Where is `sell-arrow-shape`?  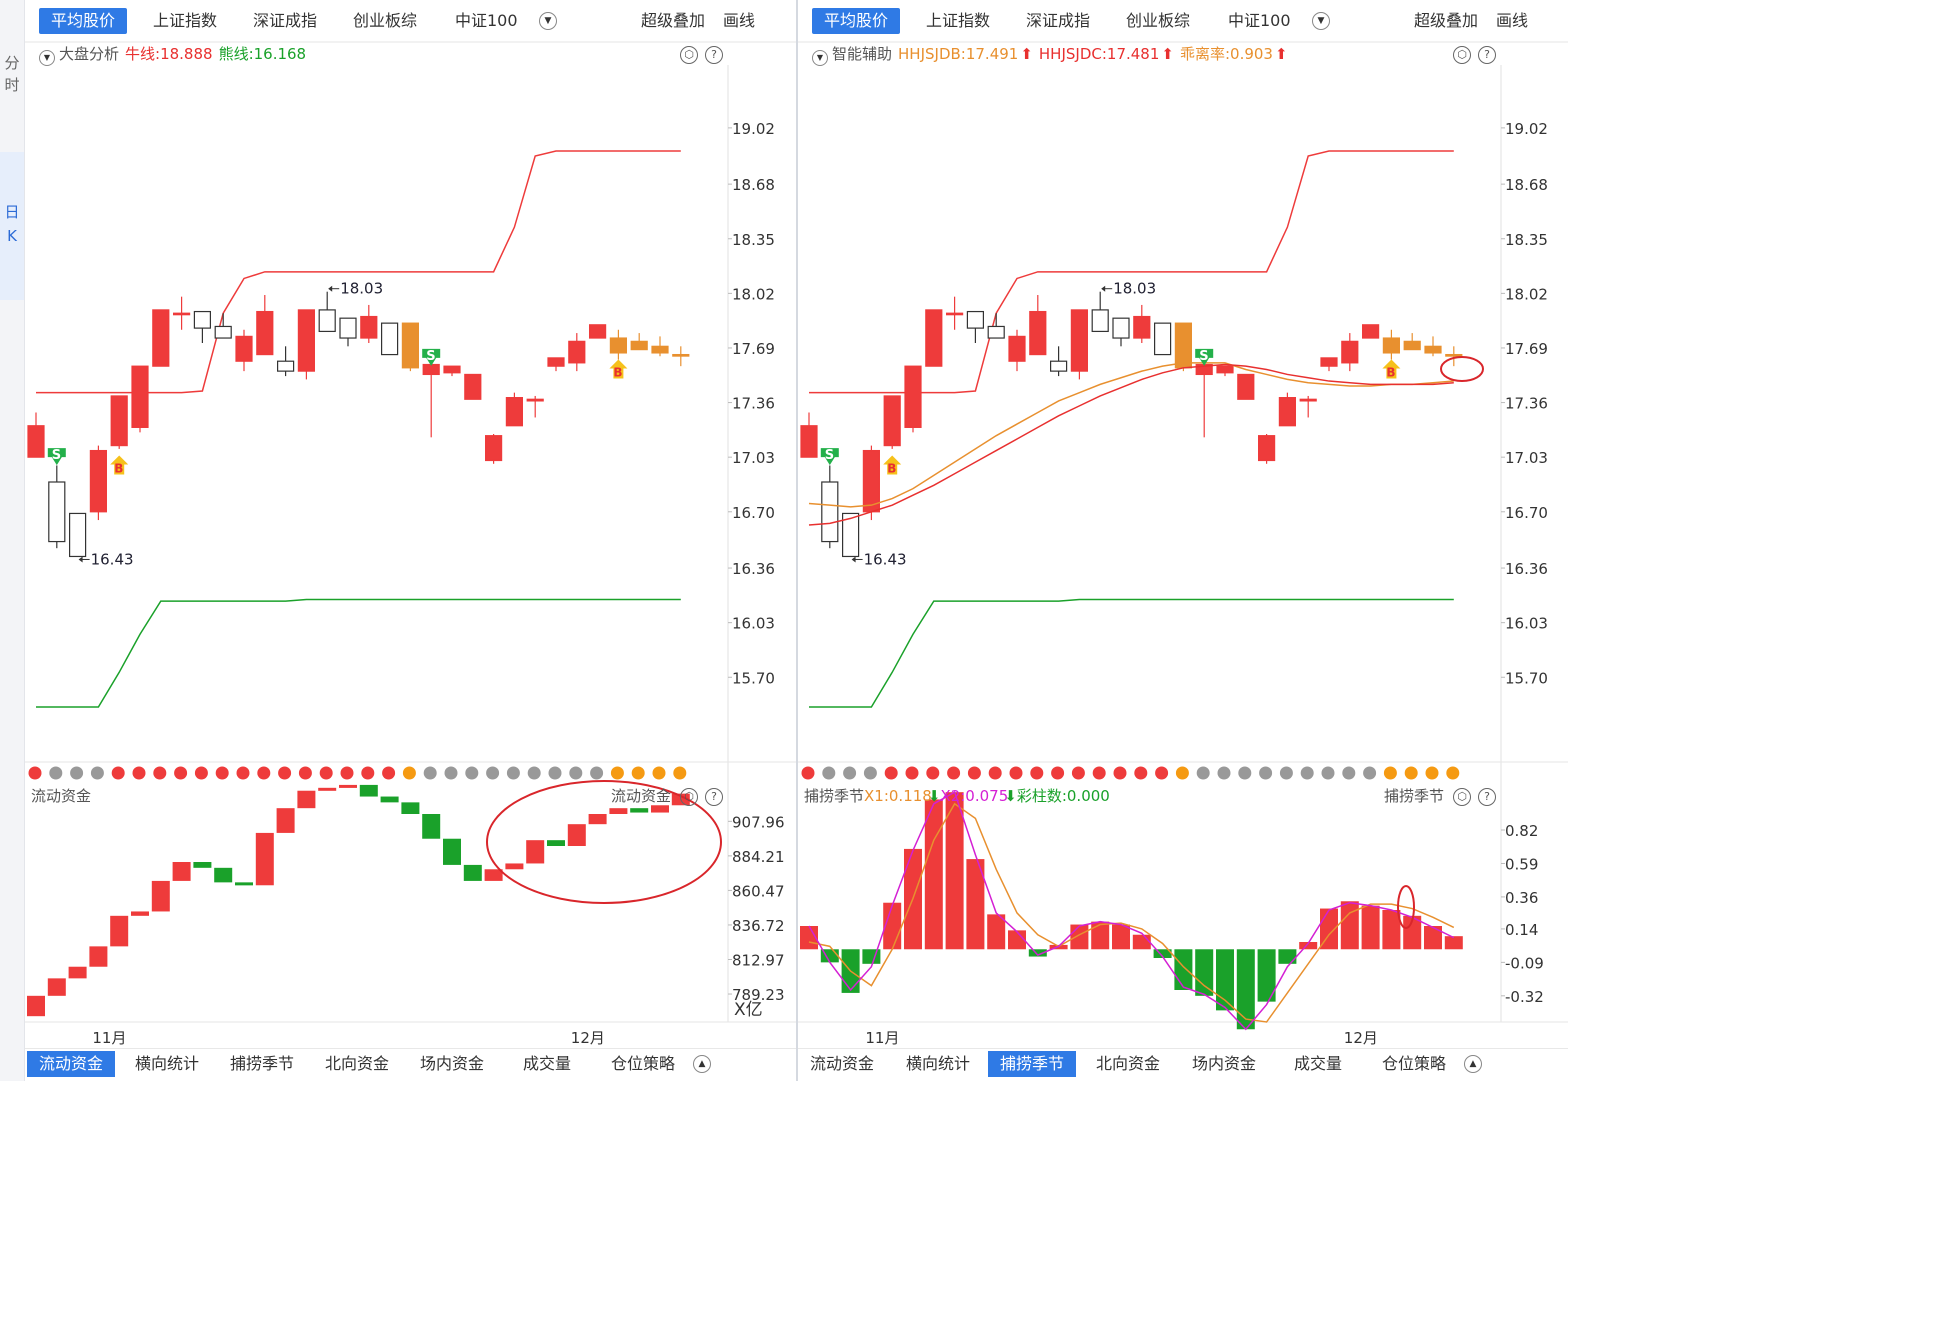
sell-arrow-shape is located at coordinates (1204, 357).